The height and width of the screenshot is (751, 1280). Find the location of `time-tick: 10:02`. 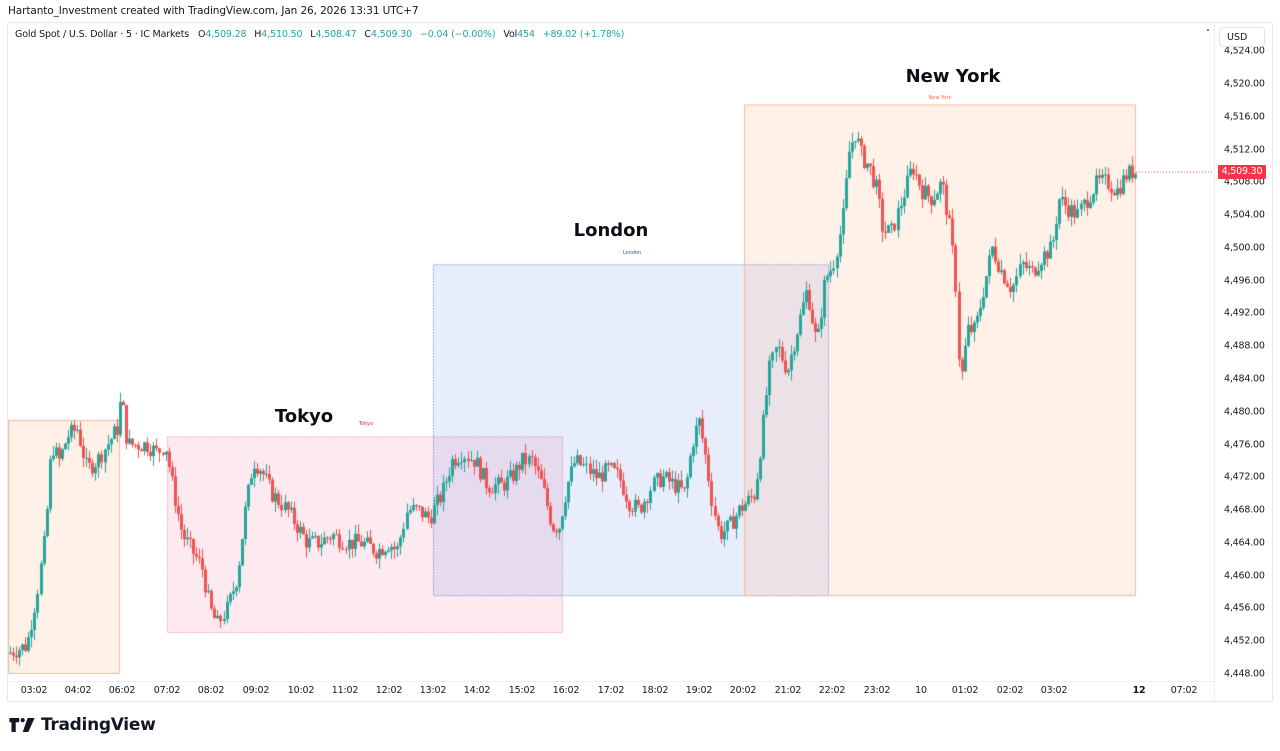

time-tick: 10:02 is located at coordinates (301, 690).